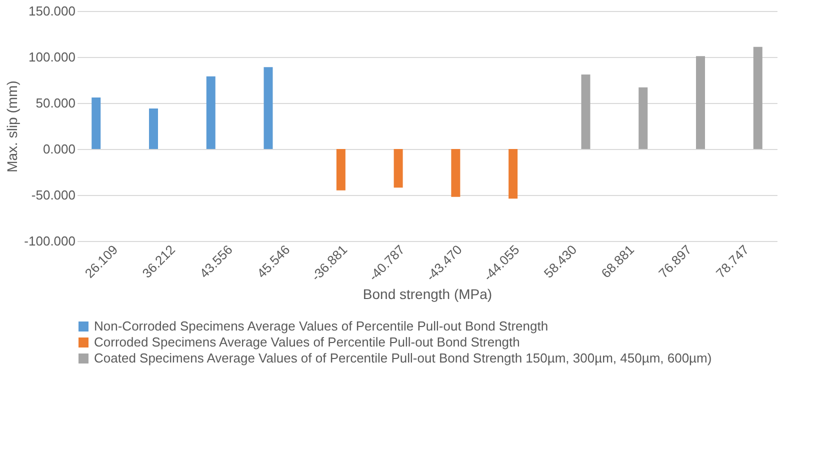 The width and height of the screenshot is (828, 470). I want to click on y-tick-label: -50.000, so click(53, 195).